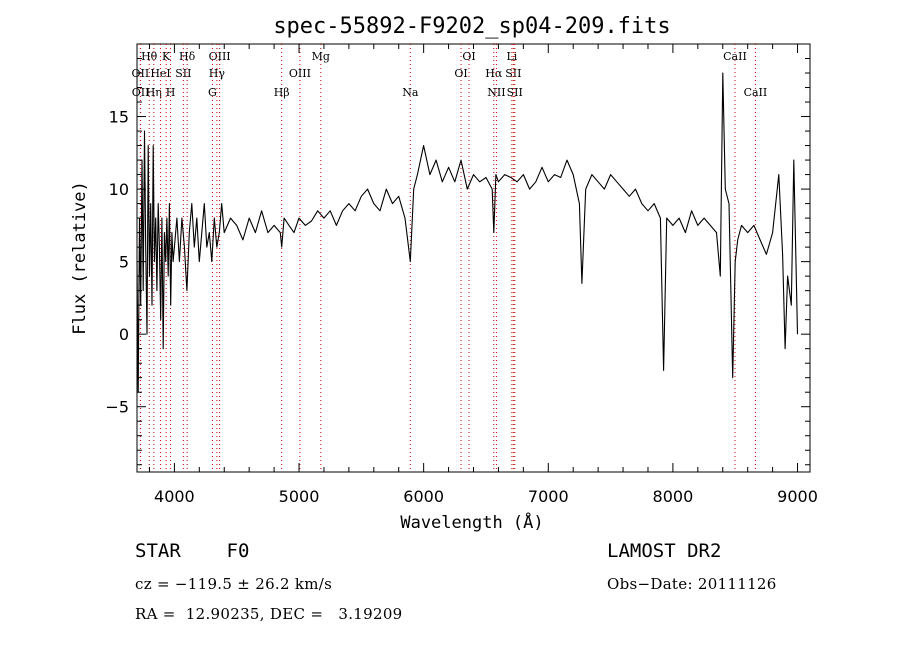 The width and height of the screenshot is (900, 650). Describe the element at coordinates (548, 496) in the screenshot. I see `x-tick-label: 7000` at that location.